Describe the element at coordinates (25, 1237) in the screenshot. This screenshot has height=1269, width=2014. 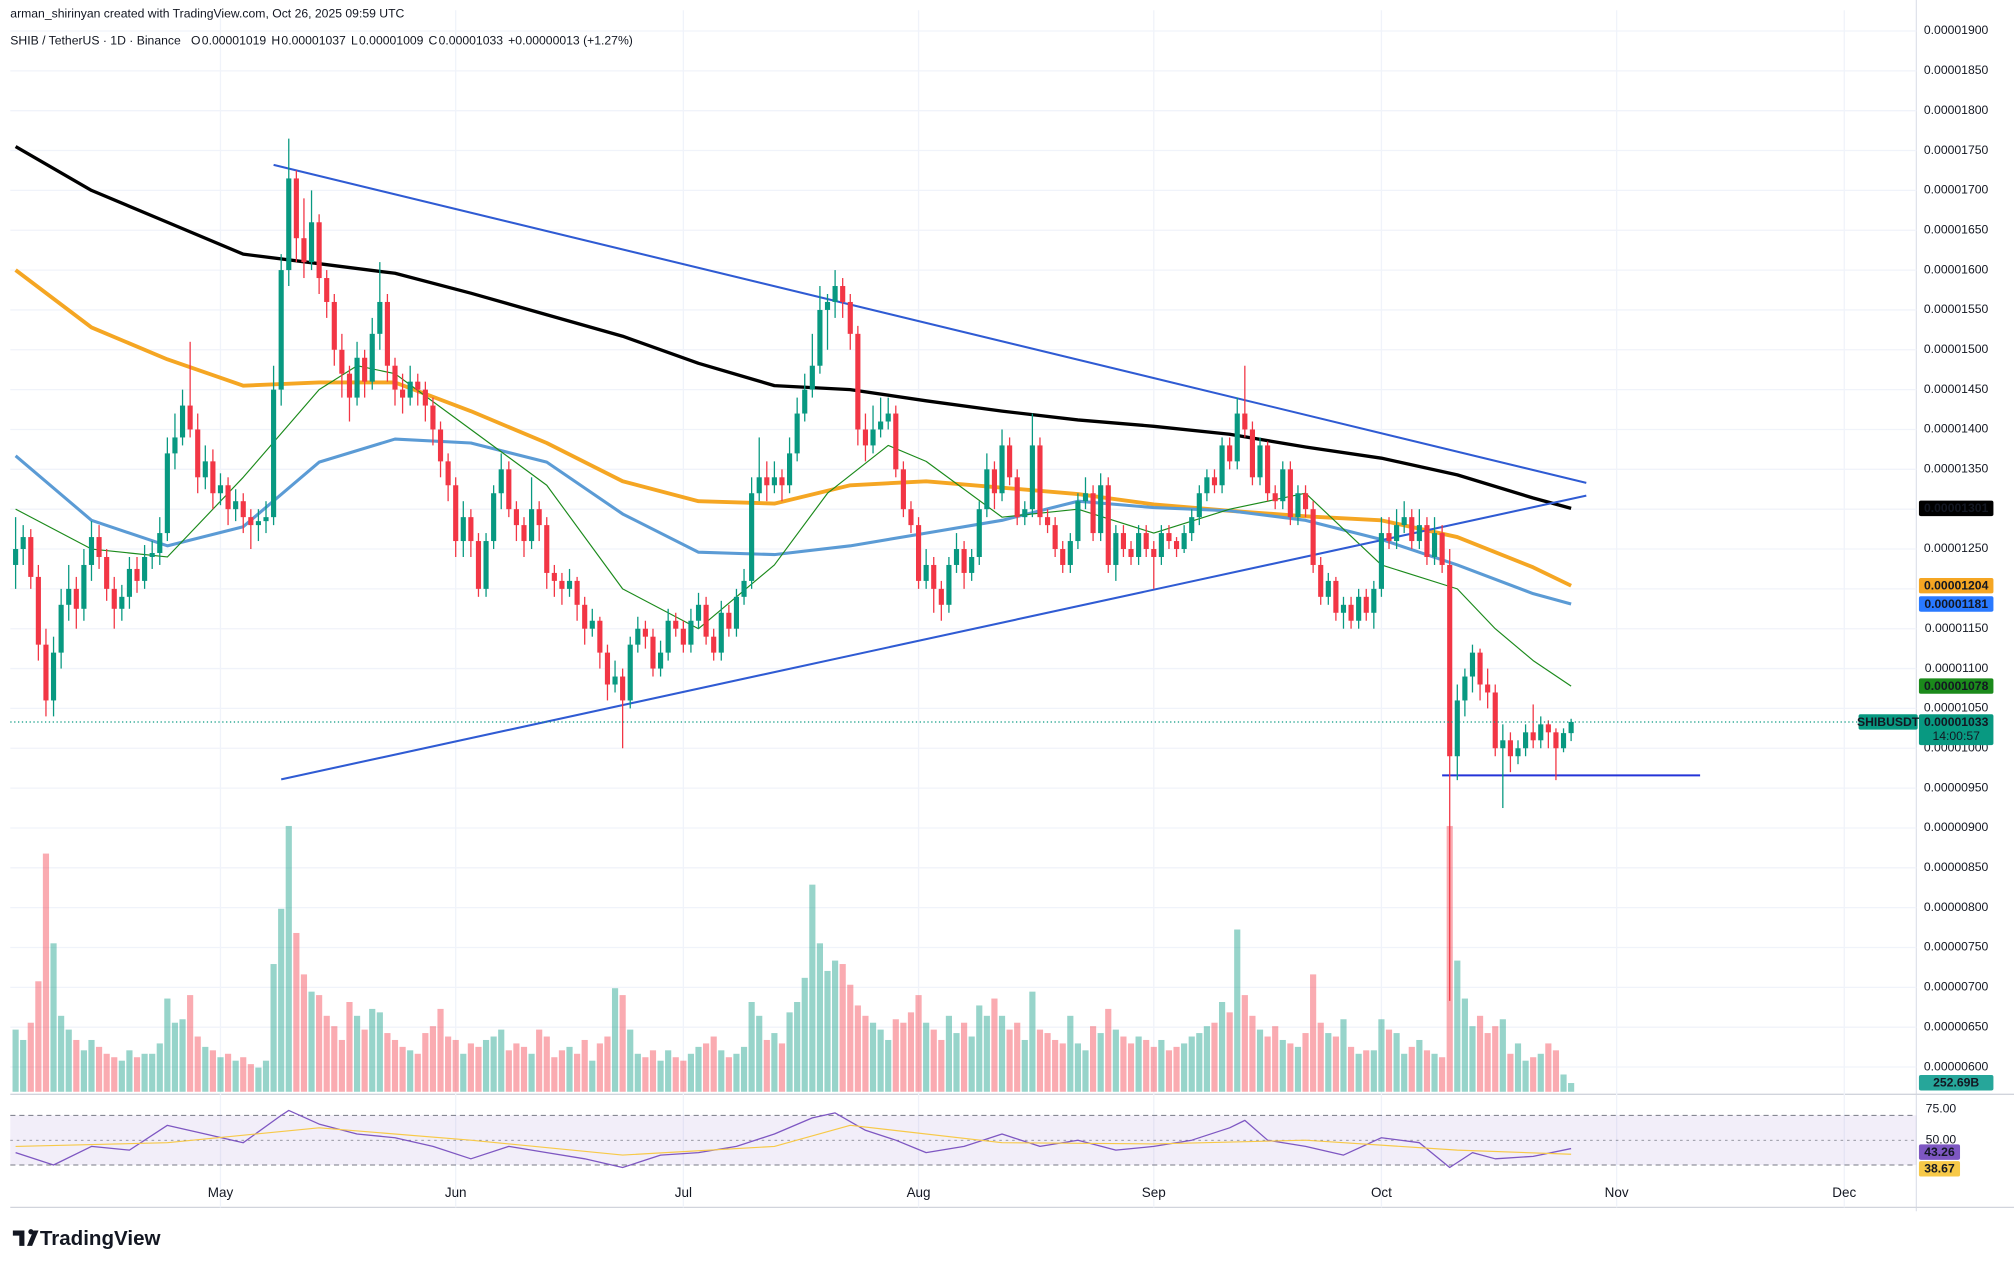
I see `logo-mark` at that location.